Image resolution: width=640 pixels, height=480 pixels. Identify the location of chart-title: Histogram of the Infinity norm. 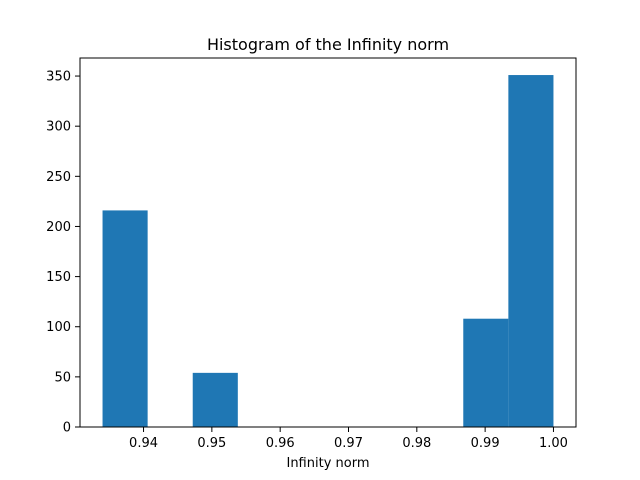
(328, 44).